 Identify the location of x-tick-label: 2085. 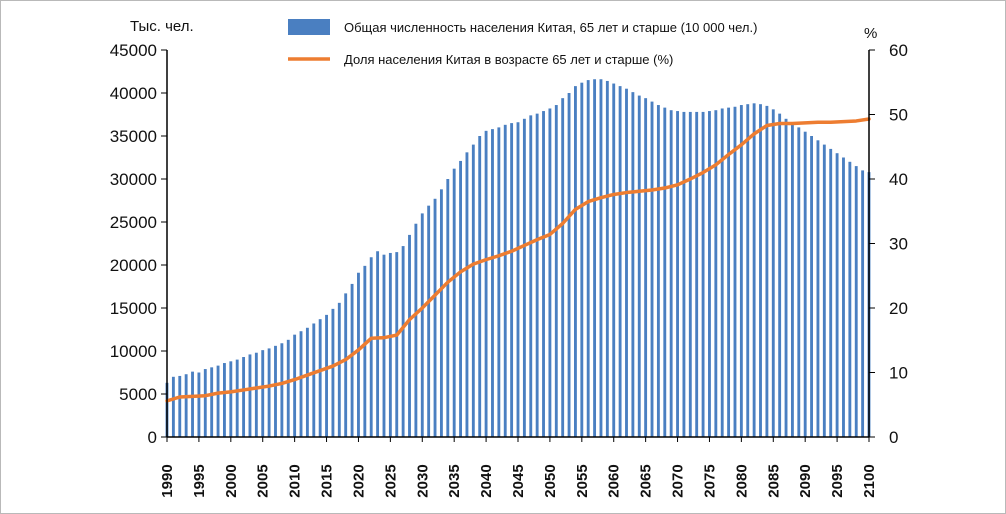
(773, 480).